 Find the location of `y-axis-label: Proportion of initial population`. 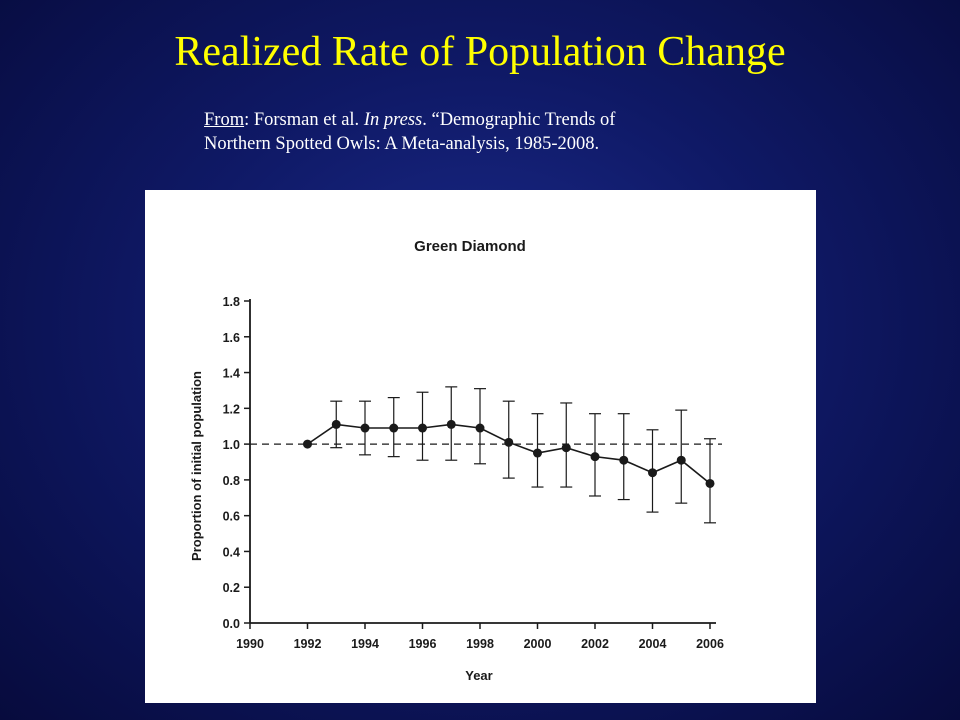

y-axis-label: Proportion of initial population is located at coordinates (196, 466).